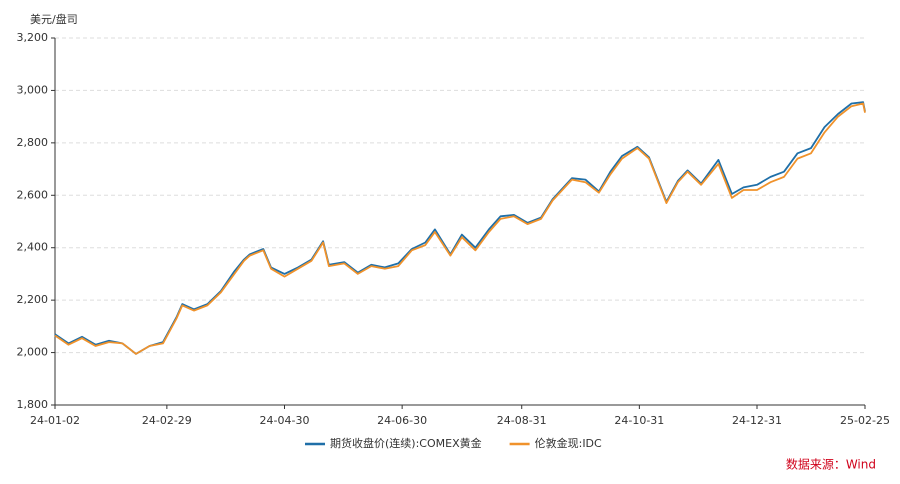 The height and width of the screenshot is (484, 900). Describe the element at coordinates (406, 443) in the screenshot. I see `legend-label: 期货收盘价(连续):COMEX黄金` at that location.